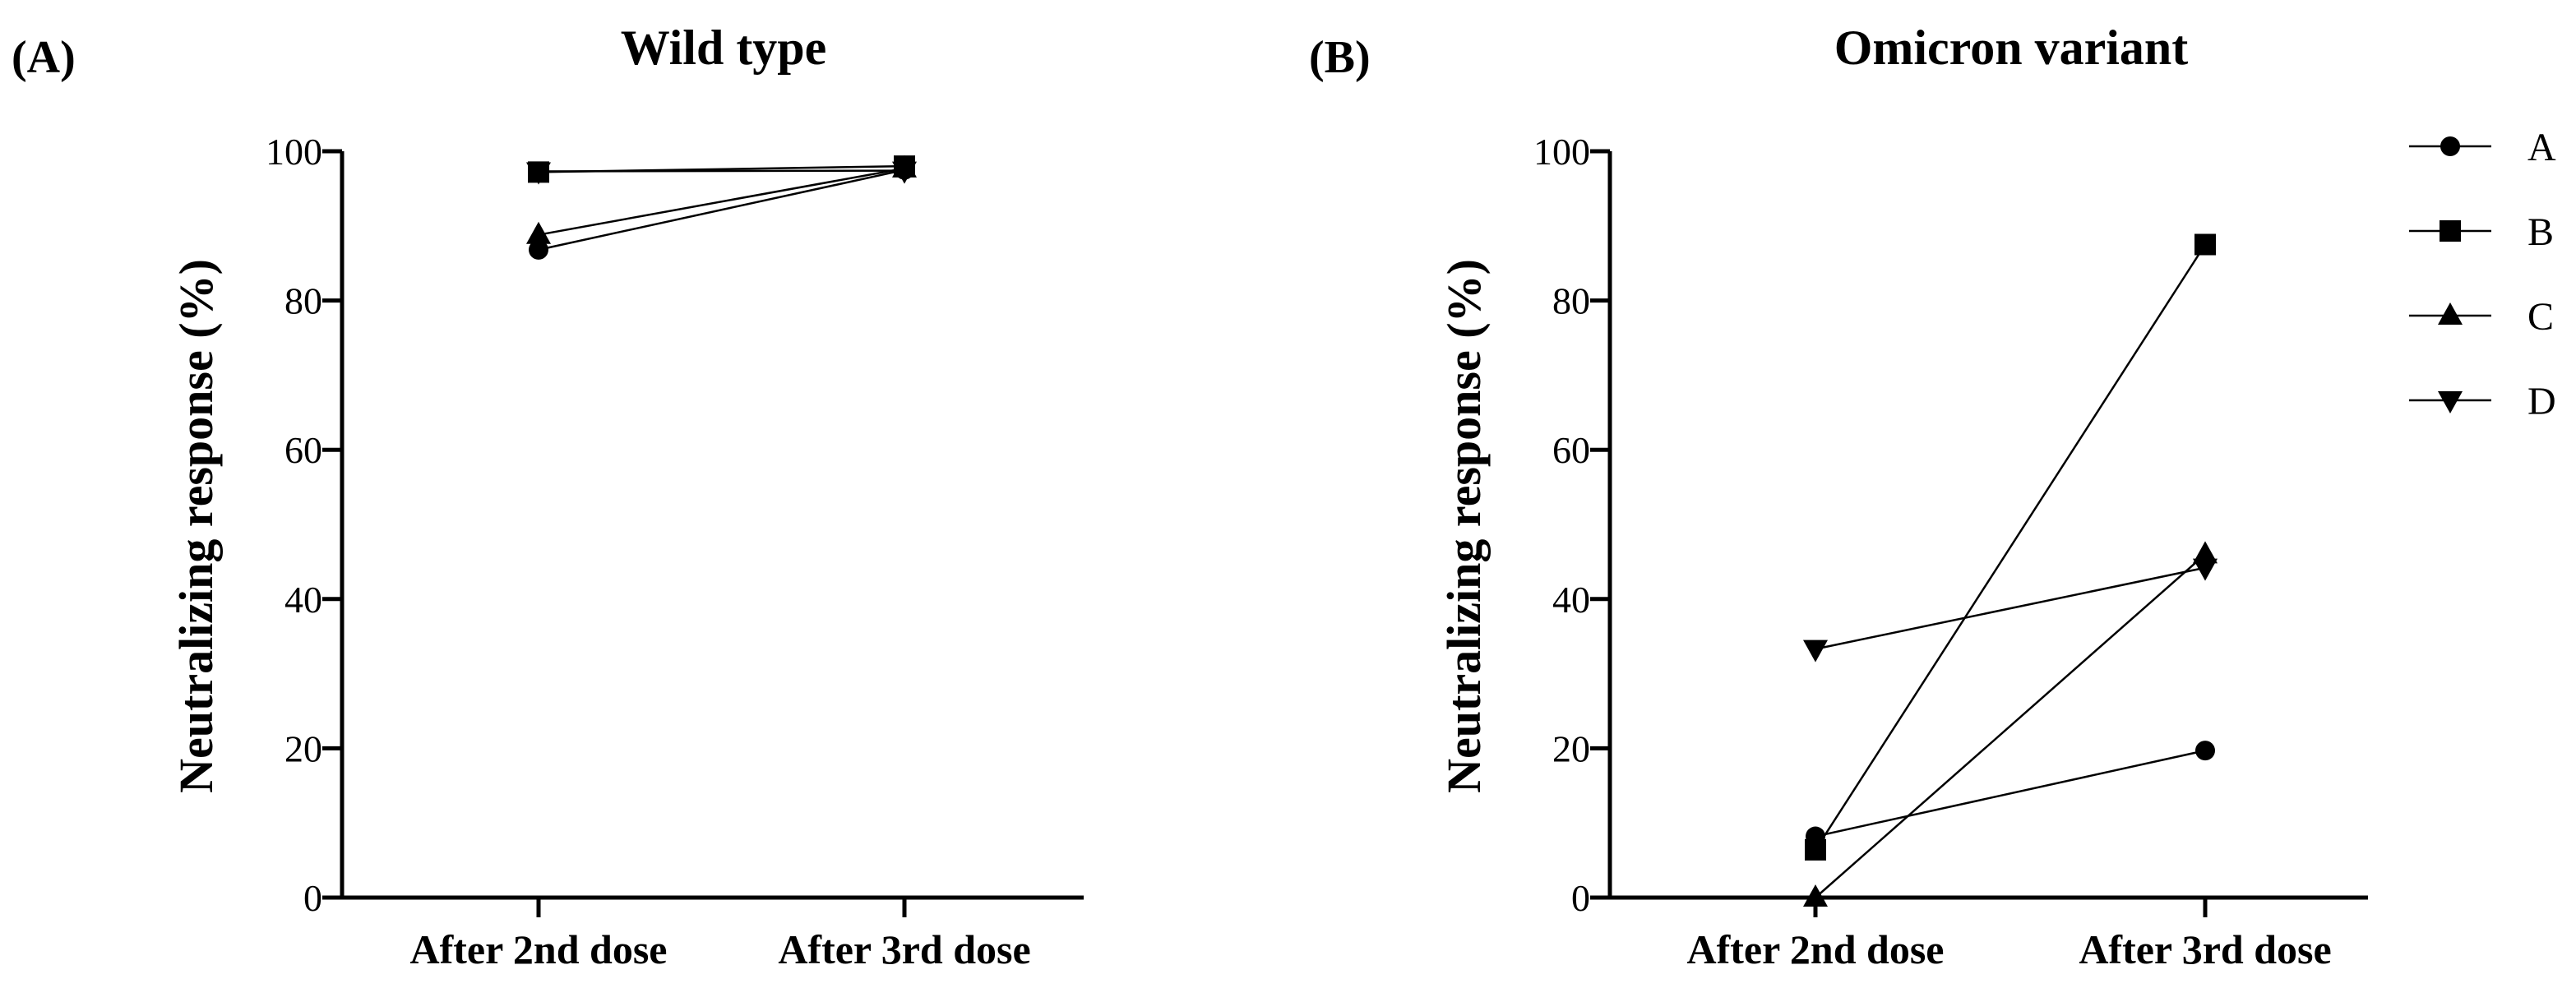  I want to click on panel-b-y-tick-label: 0, so click(1580, 898).